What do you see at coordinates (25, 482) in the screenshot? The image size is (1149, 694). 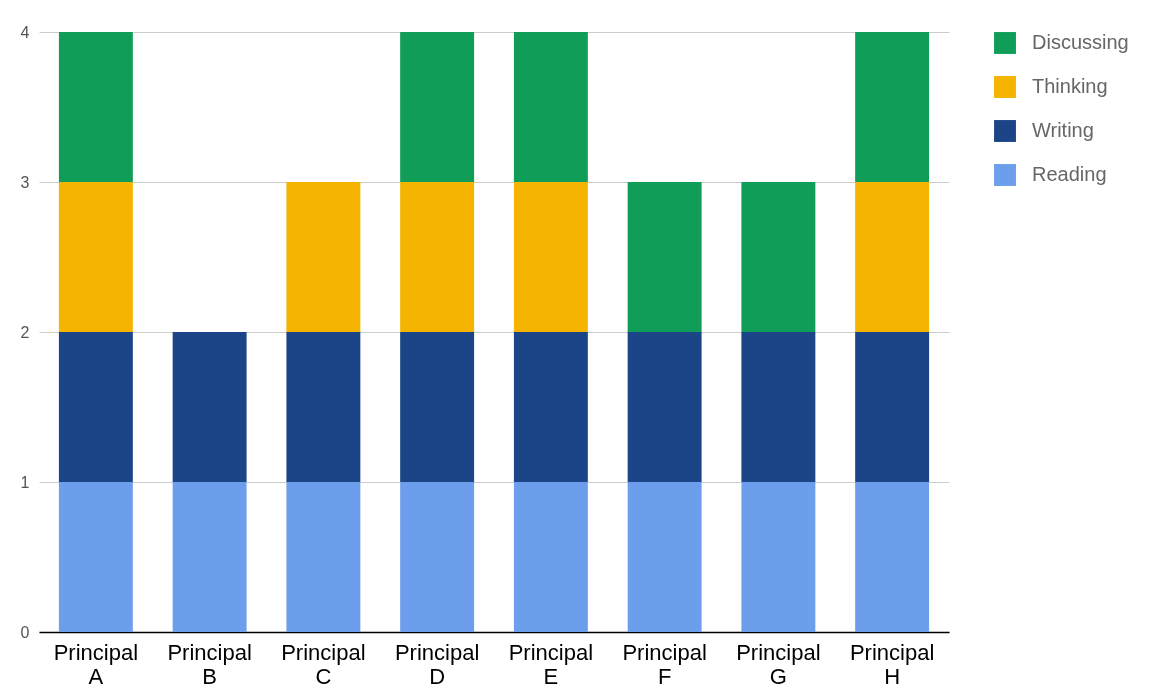 I see `y-tick-label: 1` at bounding box center [25, 482].